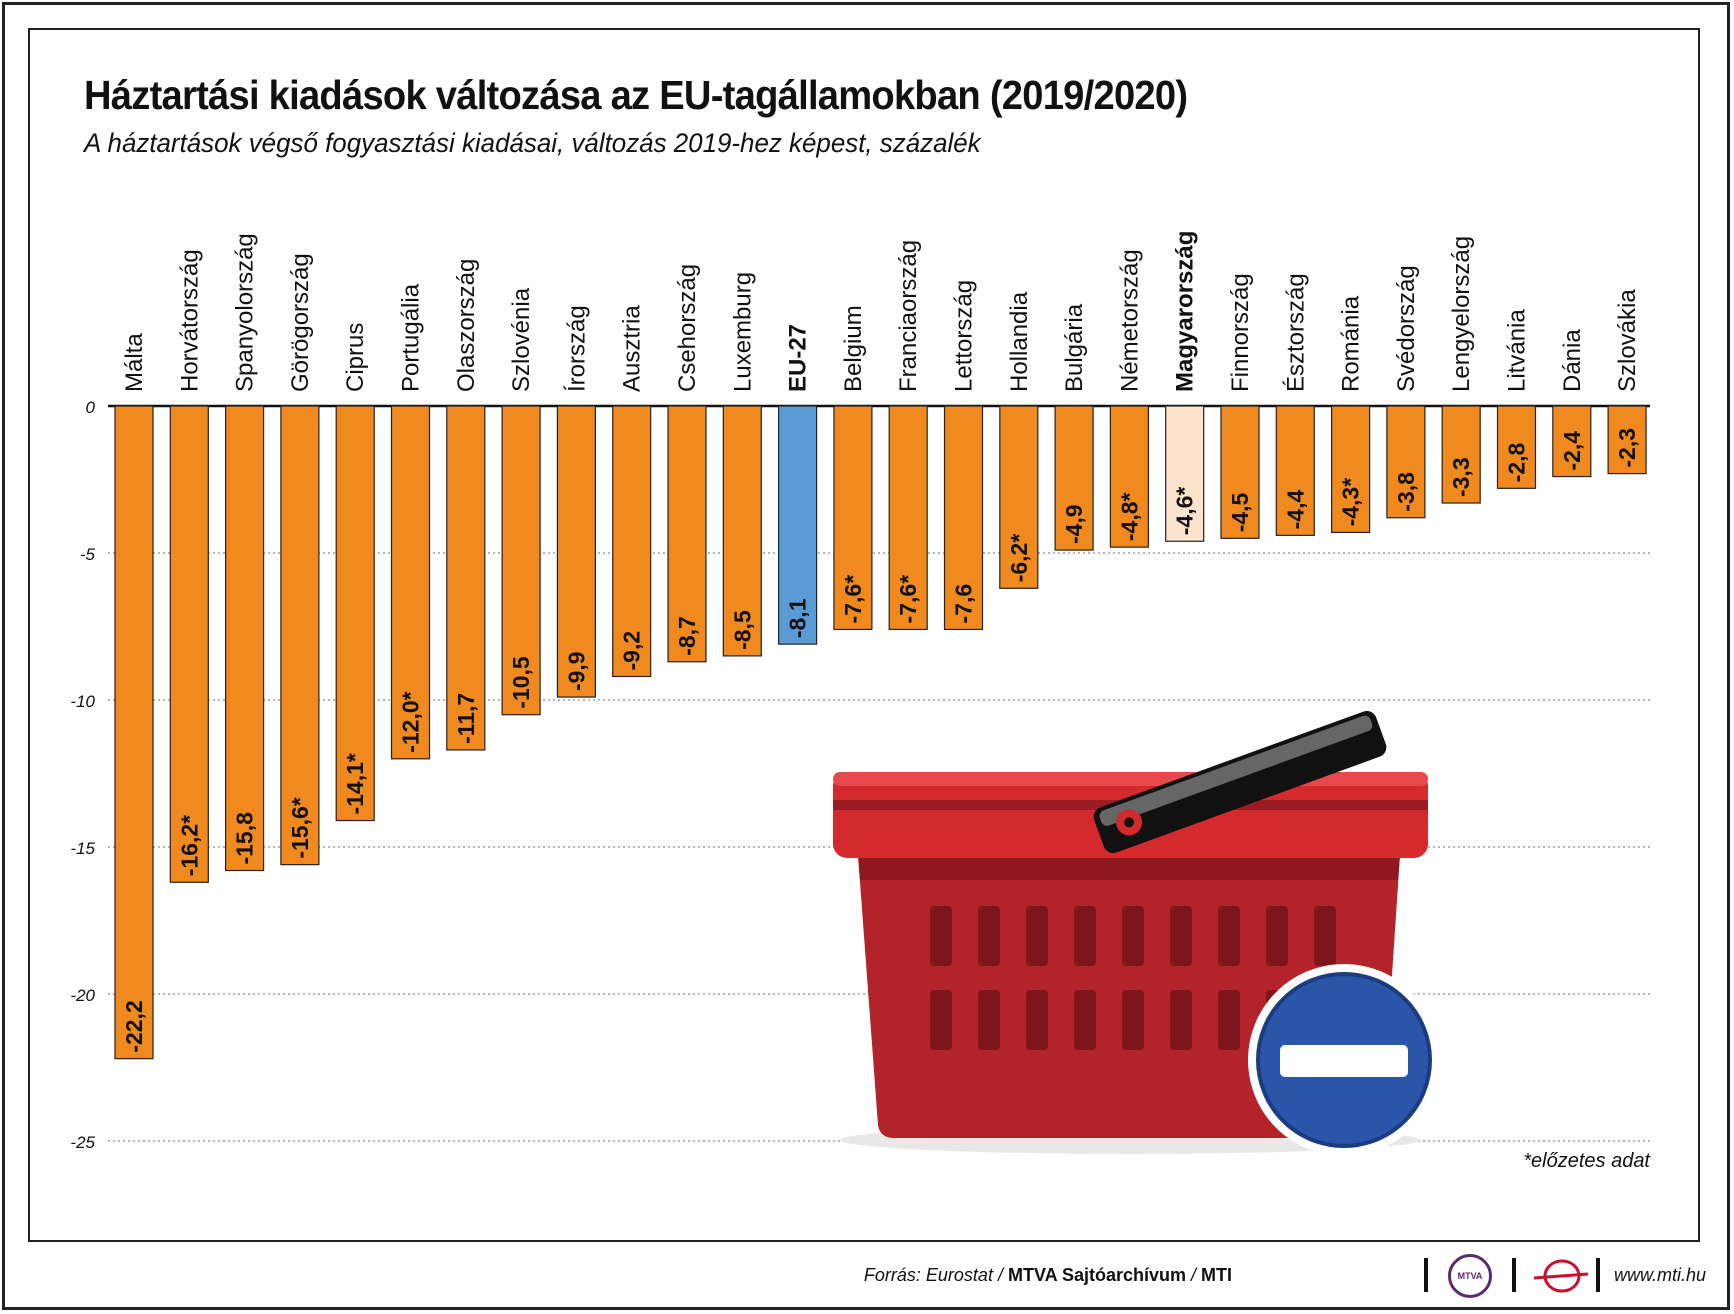 The image size is (1734, 1314). Describe the element at coordinates (1627, 340) in the screenshot. I see `category-label: Szlovákia` at that location.